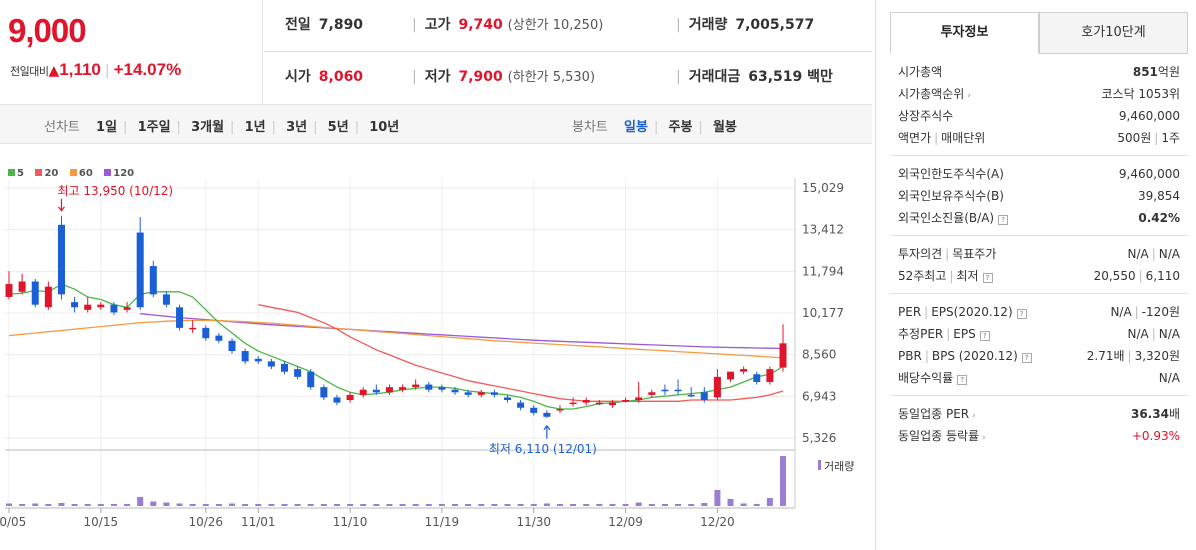 Image resolution: width=1196 pixels, height=550 pixels. I want to click on line-chart-title: 선차트, so click(62, 127).